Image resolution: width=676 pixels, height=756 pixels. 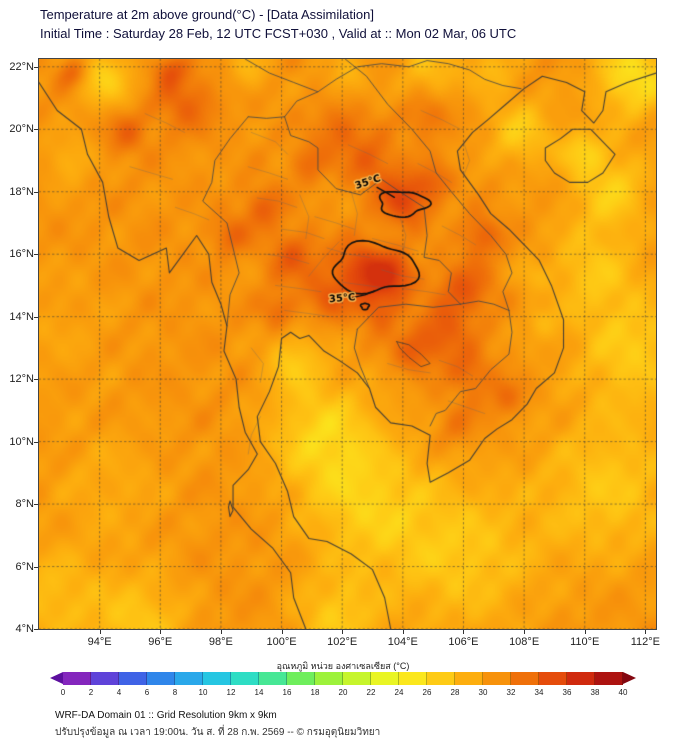 I want to click on colorbar-tick-label: 12, so click(x=231, y=692).